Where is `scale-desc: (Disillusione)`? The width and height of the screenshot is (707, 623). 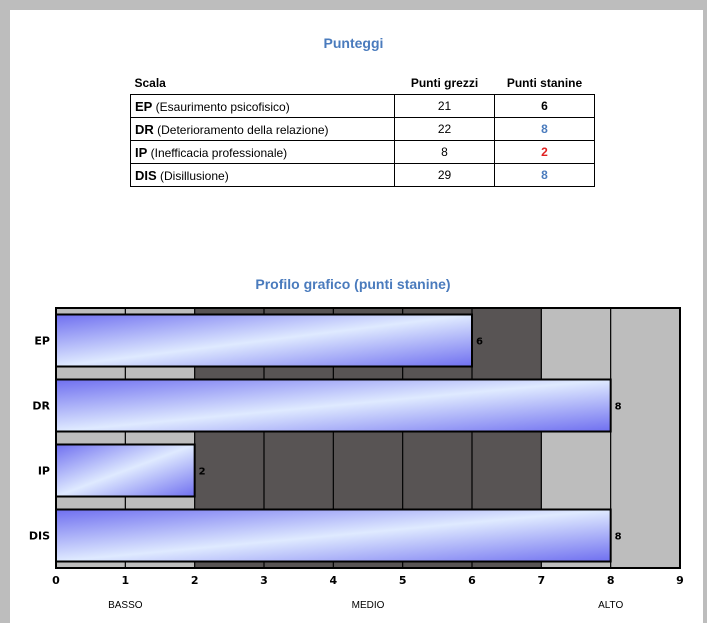 scale-desc: (Disillusione) is located at coordinates (192, 175).